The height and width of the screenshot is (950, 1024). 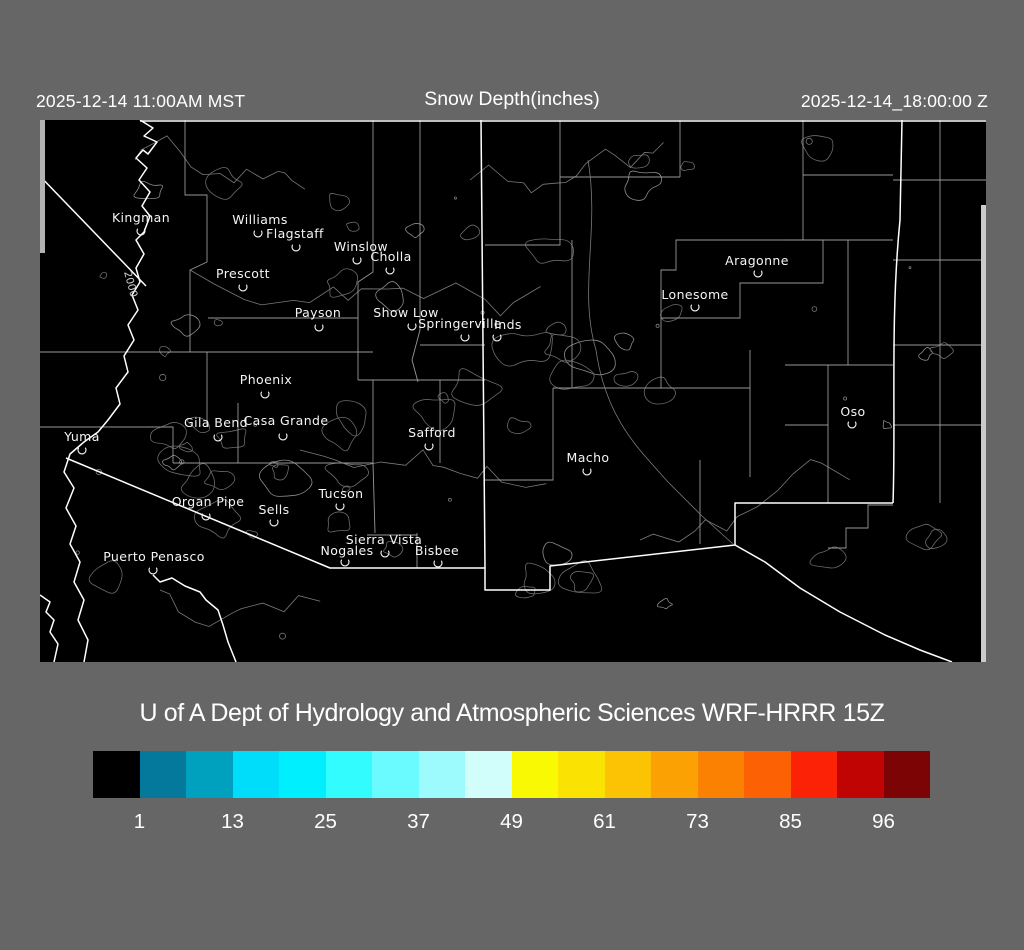 I want to click on city-bisbee: Bisbee, so click(x=437, y=555).